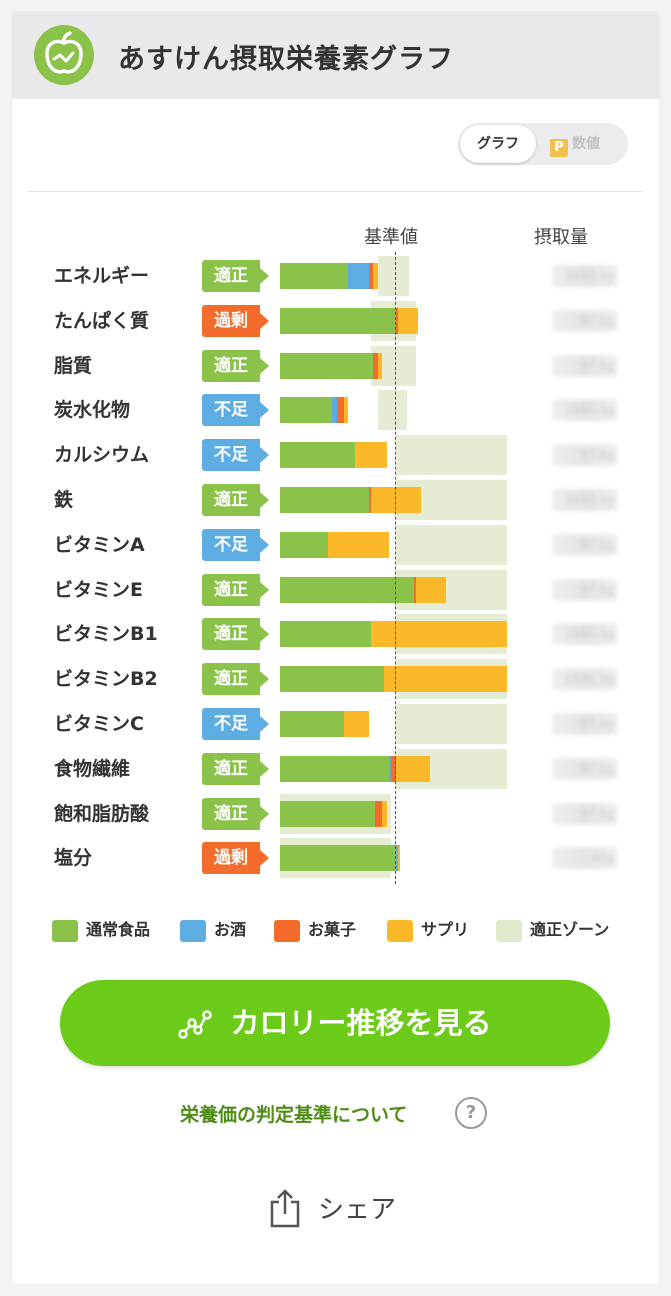  Describe the element at coordinates (99, 544) in the screenshot. I see `nutrient-name: ビタミンA` at that location.